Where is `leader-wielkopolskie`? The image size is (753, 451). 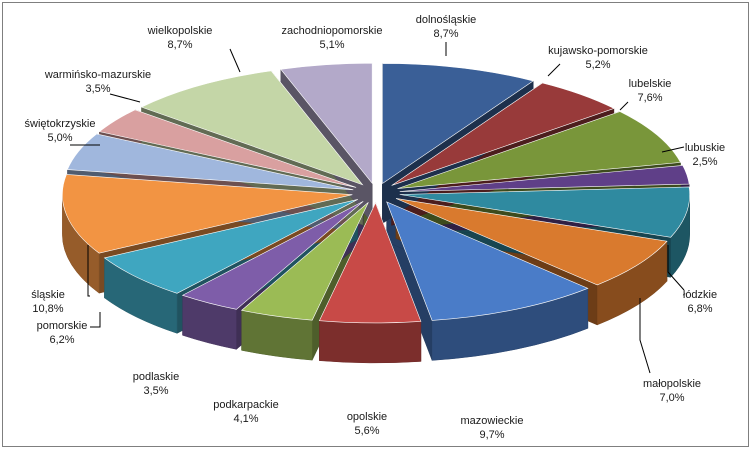
leader-wielkopolskie is located at coordinates (235, 60).